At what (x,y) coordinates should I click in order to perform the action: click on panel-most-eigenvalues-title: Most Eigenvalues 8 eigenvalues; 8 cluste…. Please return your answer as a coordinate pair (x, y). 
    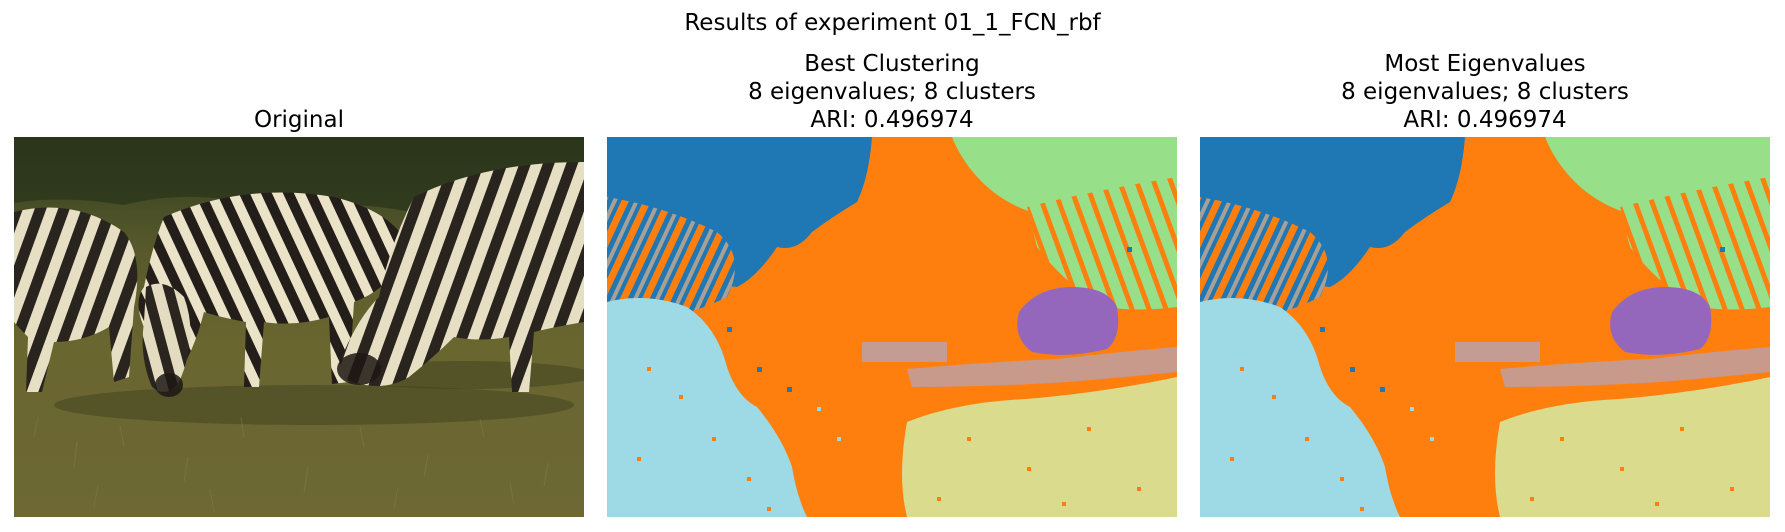
    Looking at the image, I should click on (1485, 92).